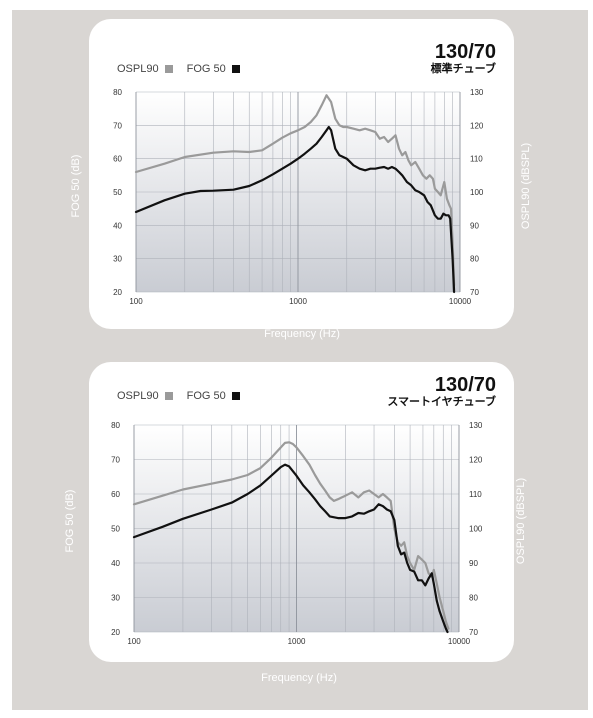 The image size is (593, 718). What do you see at coordinates (76, 186) in the screenshot?
I see `chart-1-ylabel-left: FOG 50 (dB)` at bounding box center [76, 186].